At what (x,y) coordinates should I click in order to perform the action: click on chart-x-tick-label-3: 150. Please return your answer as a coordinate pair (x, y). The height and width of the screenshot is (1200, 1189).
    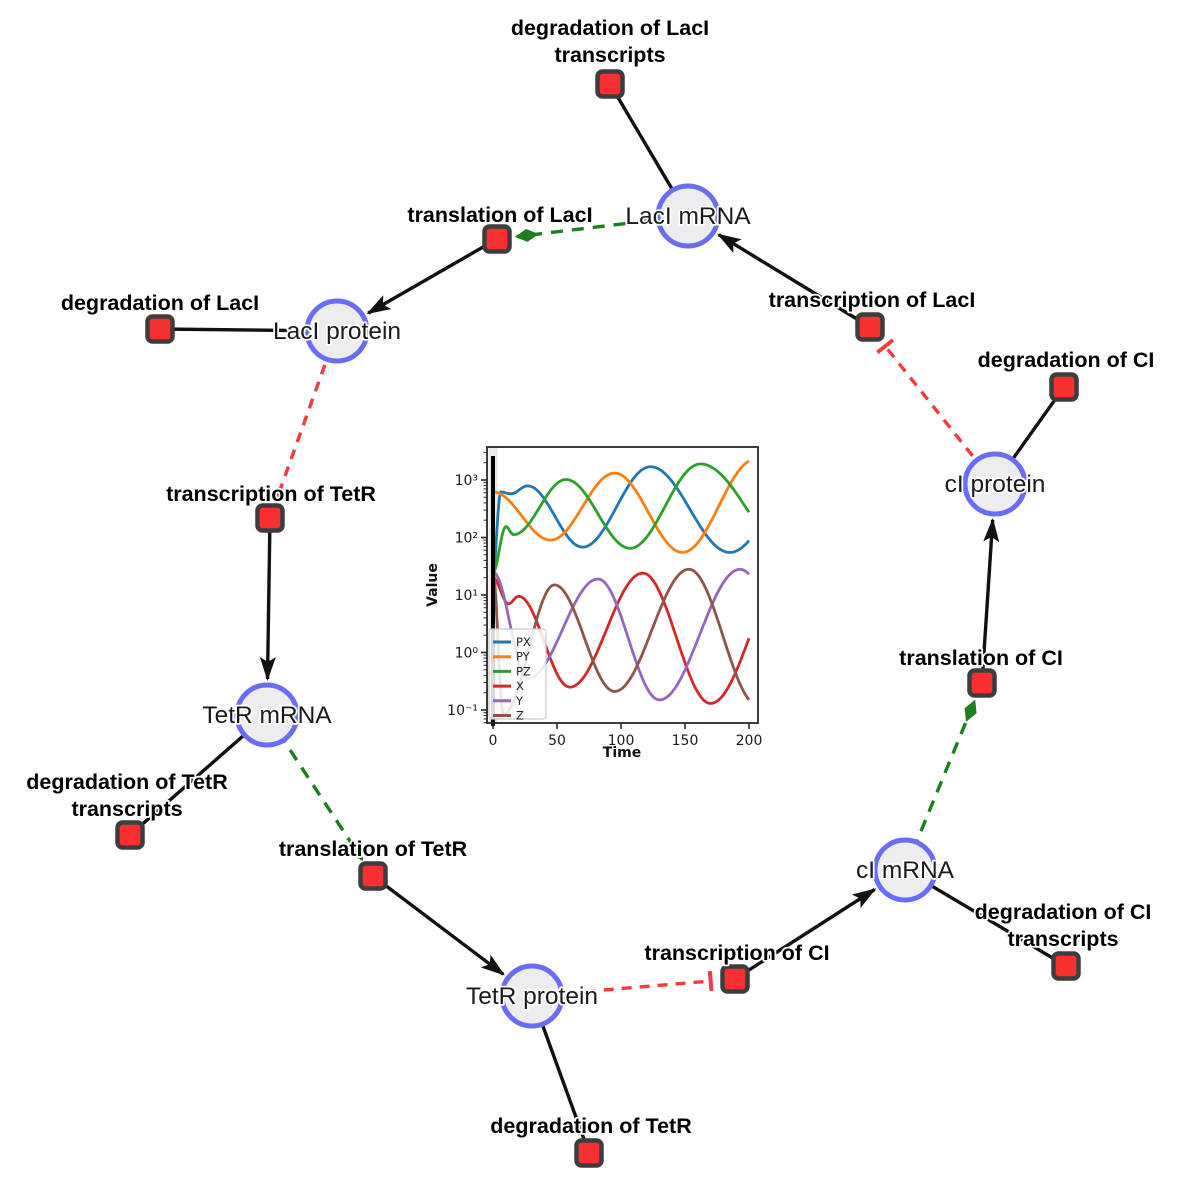
    Looking at the image, I should click on (685, 741).